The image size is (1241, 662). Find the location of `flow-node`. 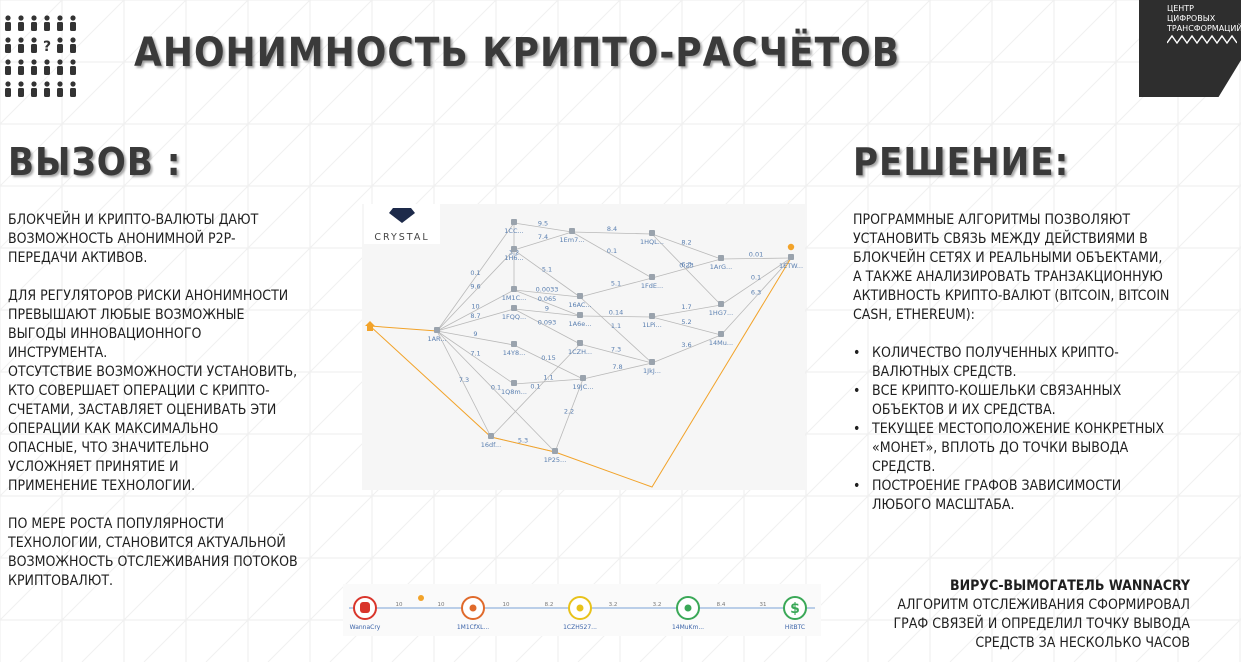

flow-node is located at coordinates (795, 608).